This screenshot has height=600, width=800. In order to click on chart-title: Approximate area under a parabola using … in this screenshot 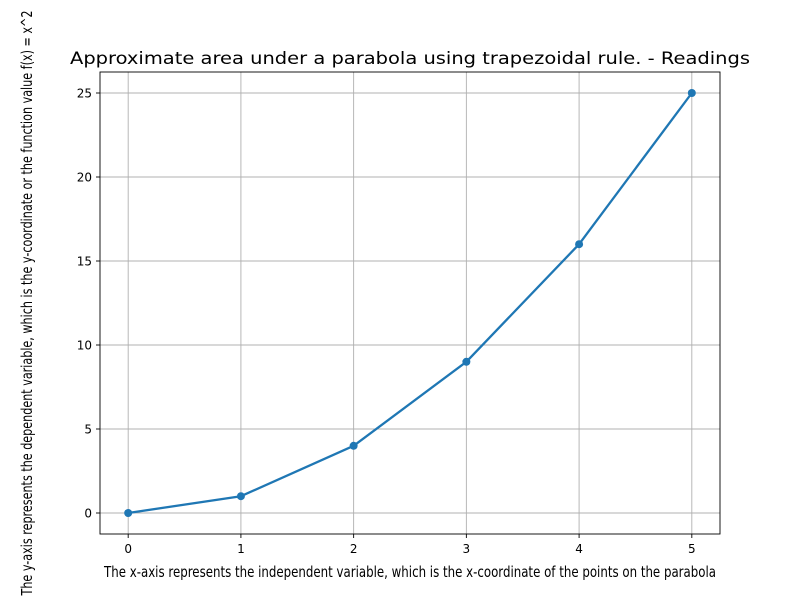, I will do `click(410, 59)`.